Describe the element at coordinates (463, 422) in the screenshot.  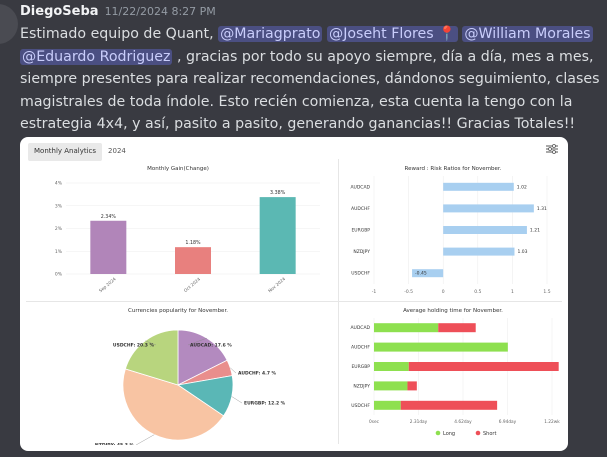
I see `x-tick-label: 4.62day` at that location.